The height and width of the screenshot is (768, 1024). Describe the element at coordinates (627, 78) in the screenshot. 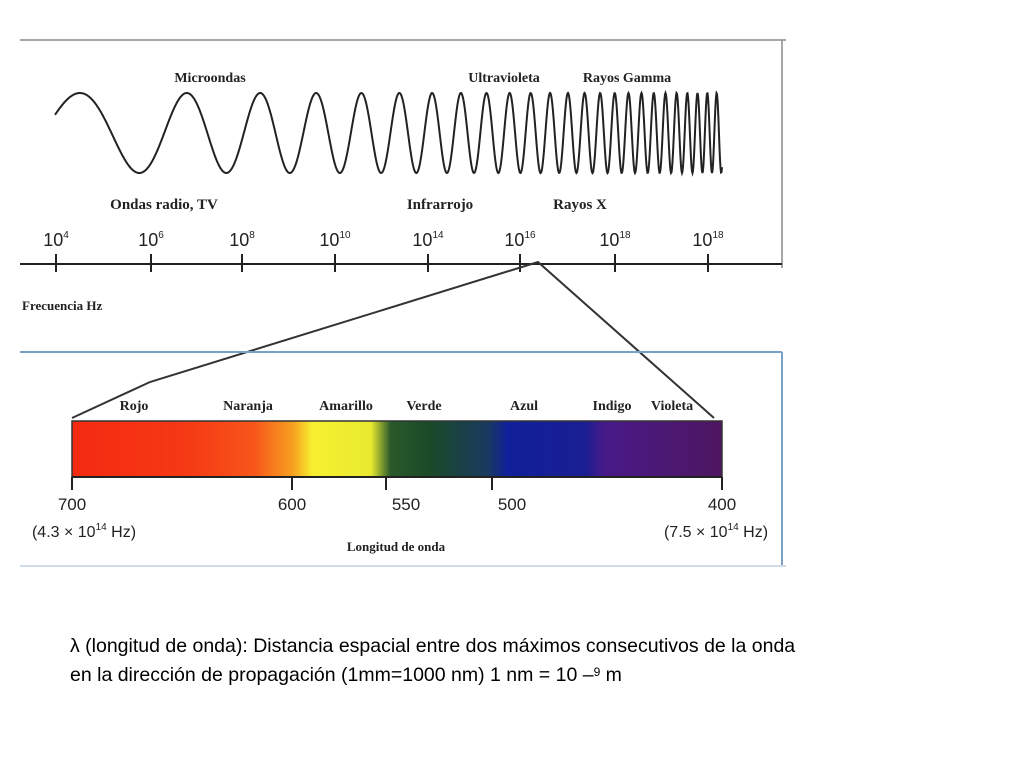

I see `label-rayos-gamma: Rayos Gamma` at that location.